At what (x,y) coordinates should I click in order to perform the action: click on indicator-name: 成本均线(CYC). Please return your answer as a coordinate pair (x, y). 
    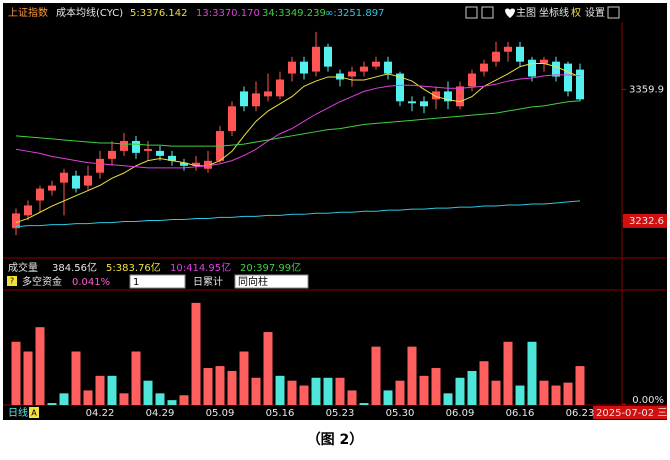
    Looking at the image, I should click on (89, 12).